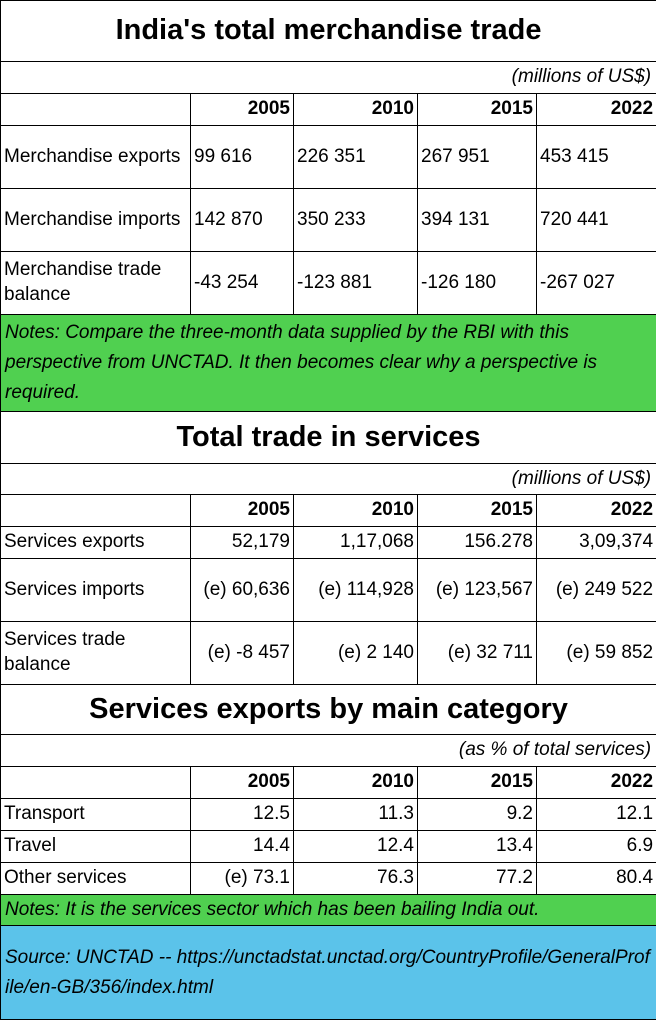 The height and width of the screenshot is (1024, 656). I want to click on cell-value: (e) 32 711, so click(477, 653).